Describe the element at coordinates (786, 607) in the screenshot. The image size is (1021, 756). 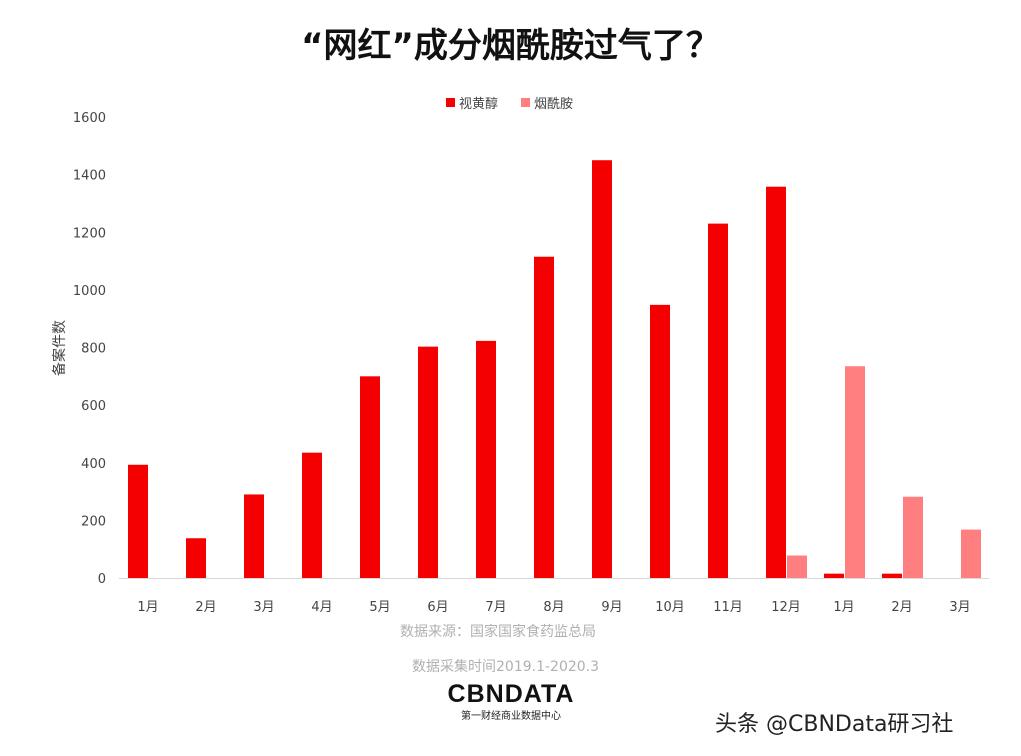
I see `x-tick-label: 12月` at that location.